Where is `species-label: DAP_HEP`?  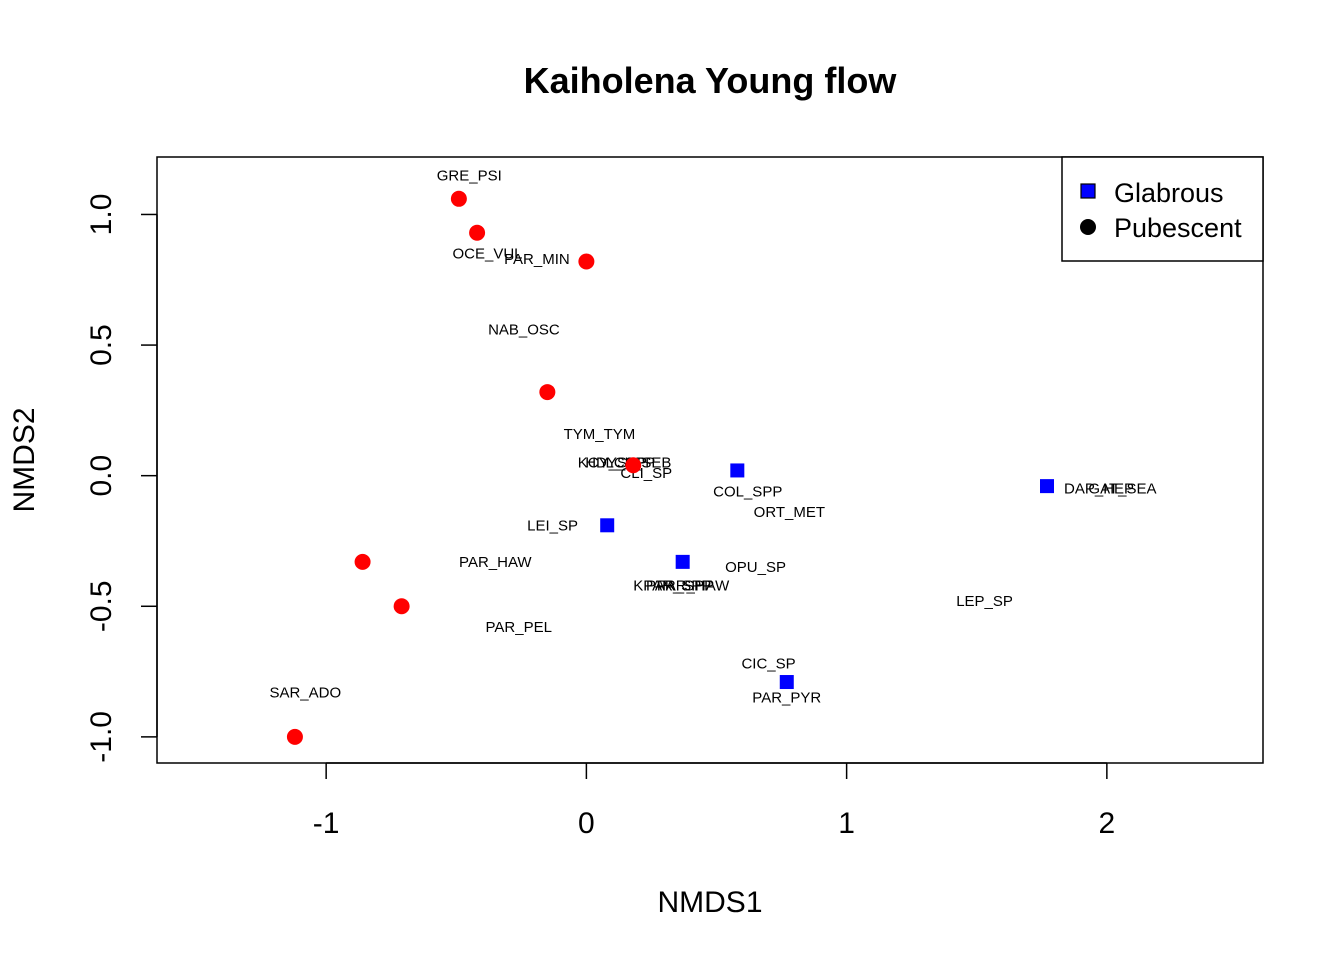
species-label: DAP_HEP is located at coordinates (1099, 489).